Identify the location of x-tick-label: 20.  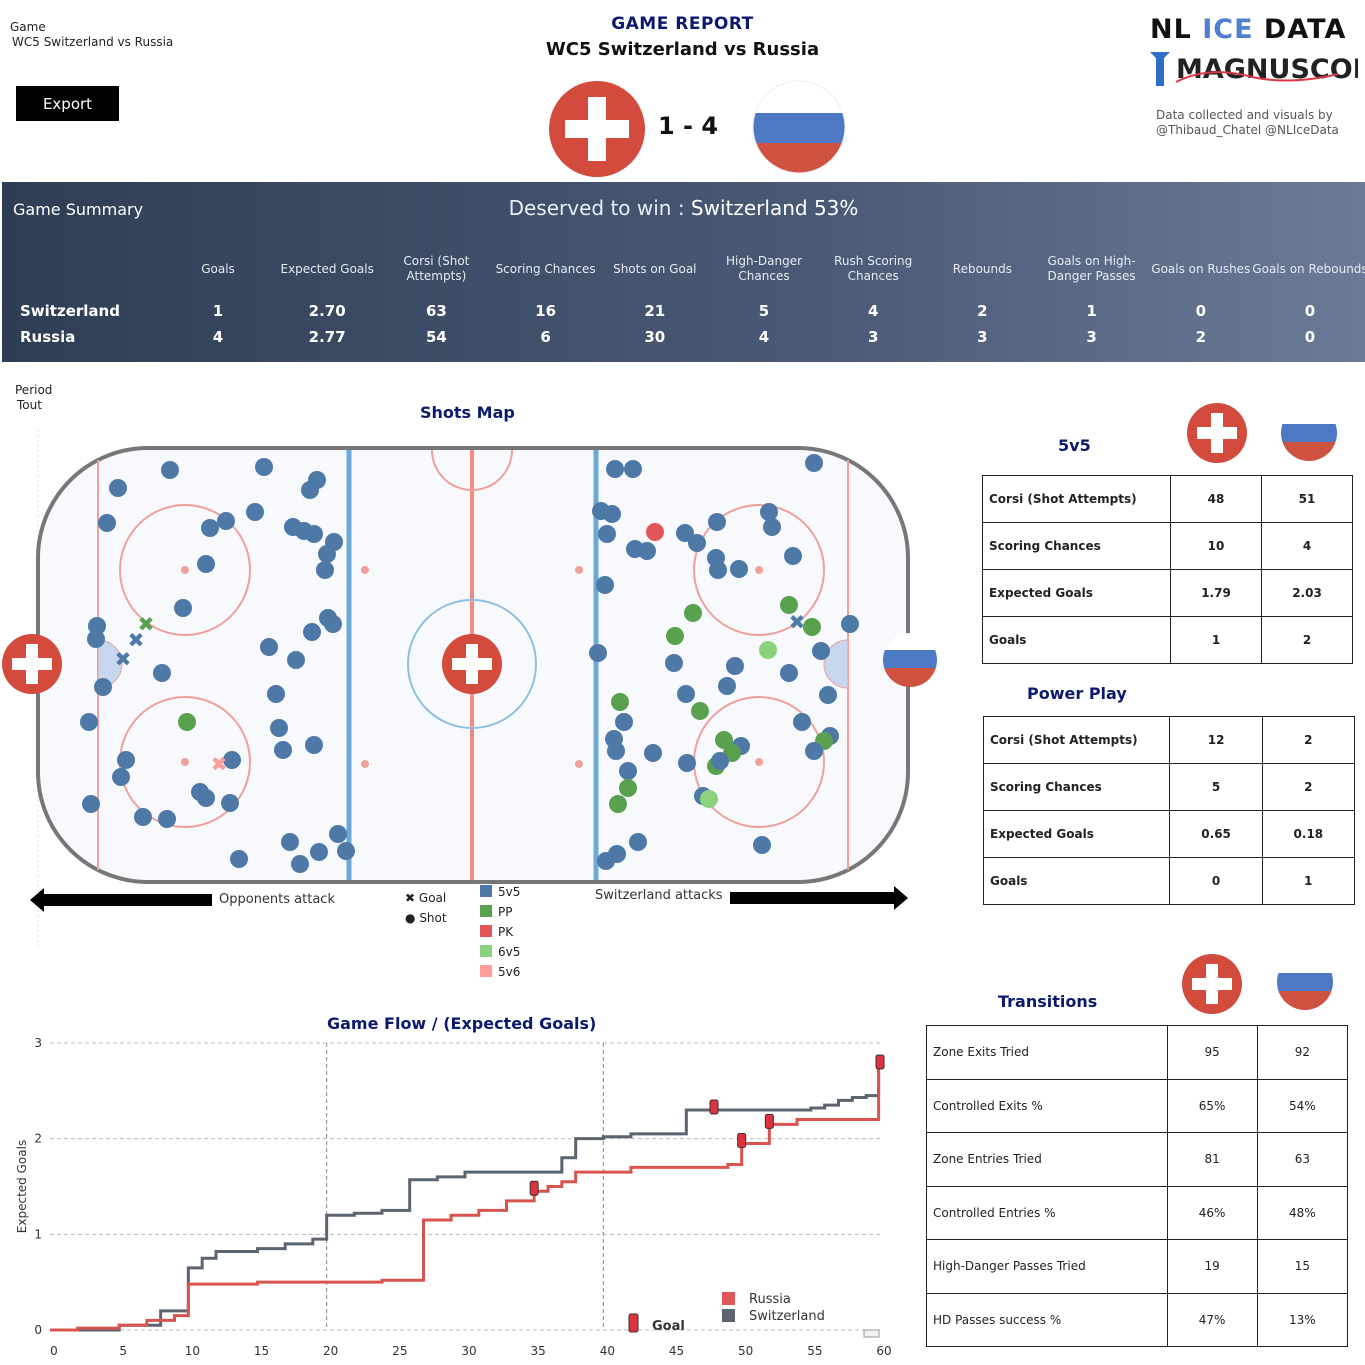
(330, 1351).